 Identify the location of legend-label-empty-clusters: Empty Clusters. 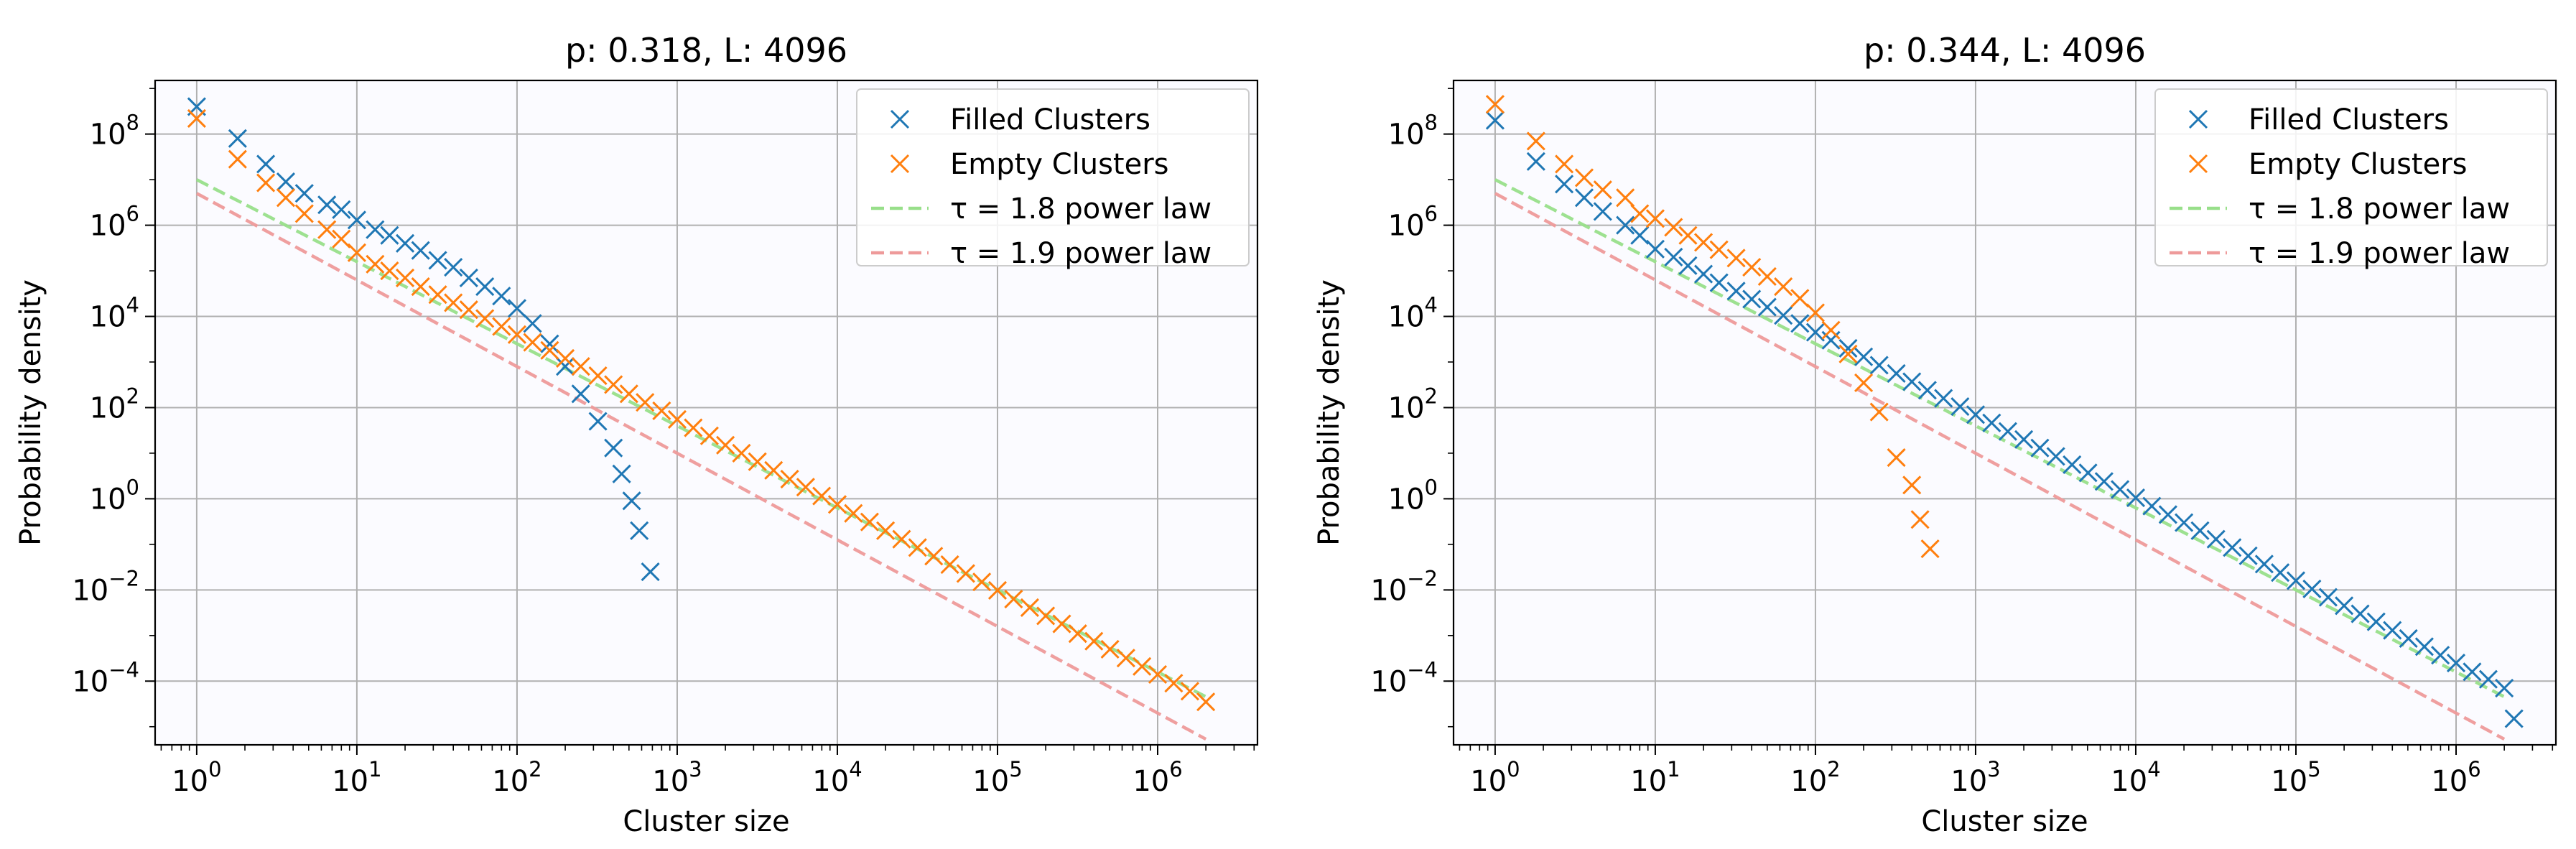
(1059, 164).